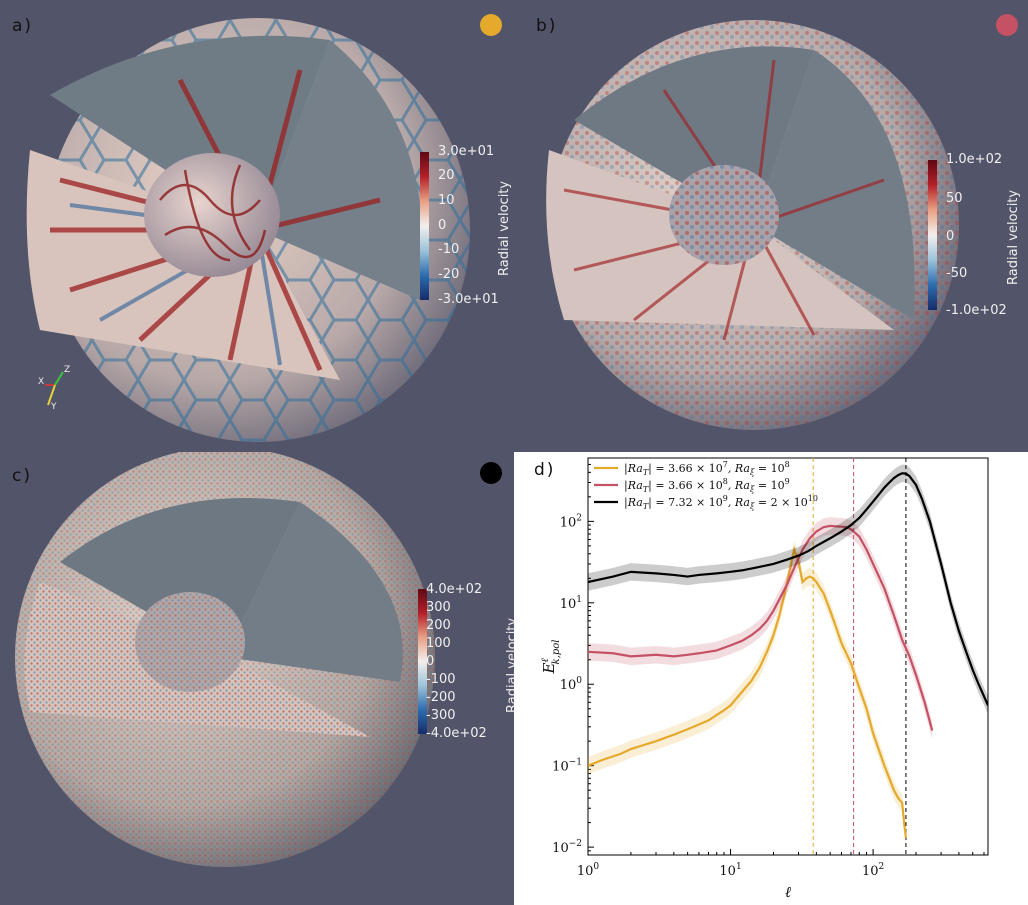  Describe the element at coordinates (446, 175) in the screenshot. I see `colorbar-a-tick: 20` at that location.